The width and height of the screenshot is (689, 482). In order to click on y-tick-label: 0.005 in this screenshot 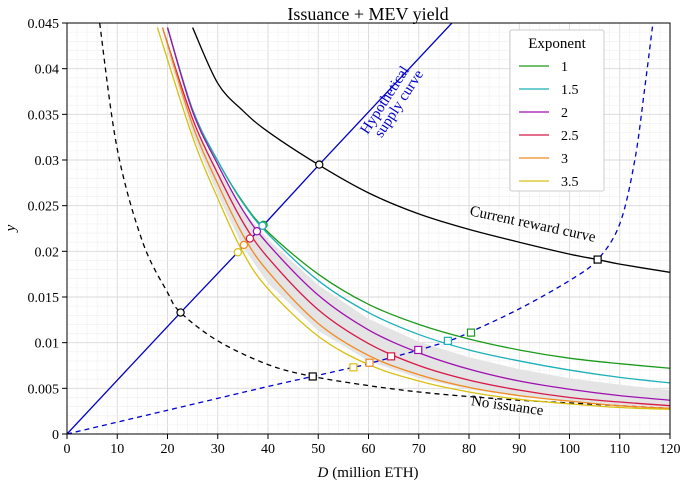, I will do `click(44, 389)`.